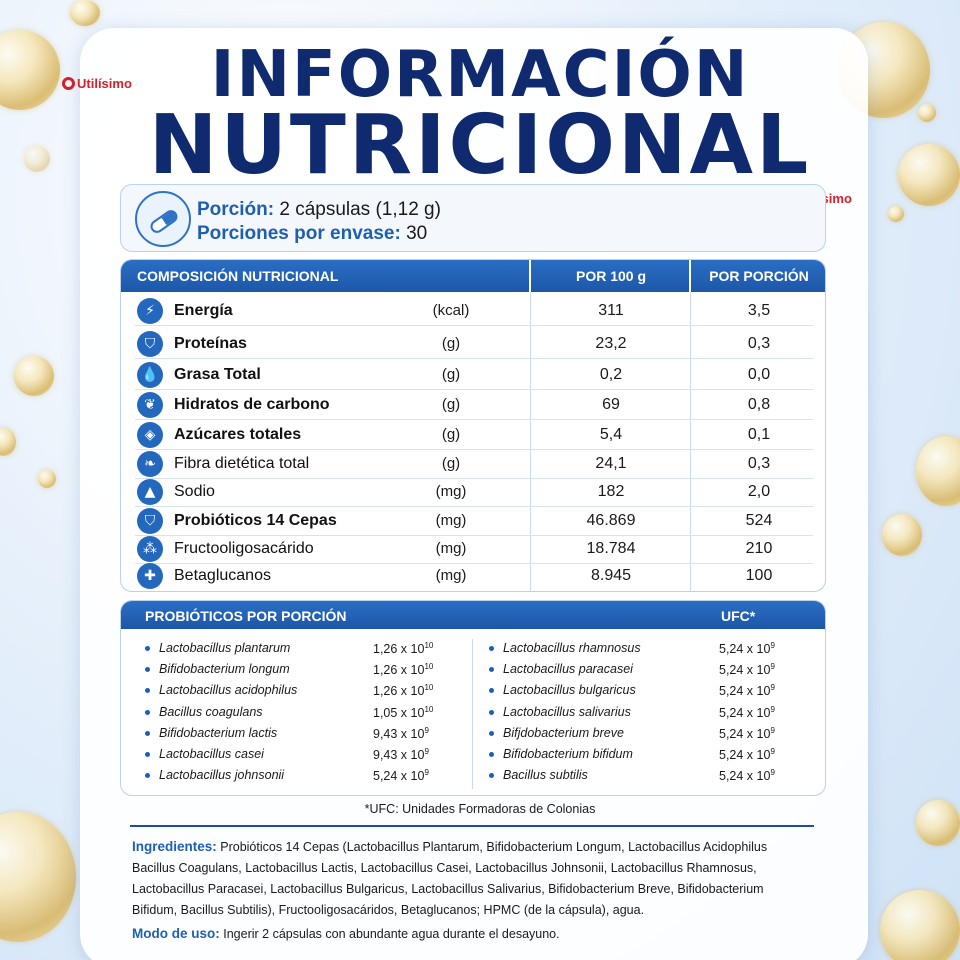 This screenshot has width=960, height=960. I want to click on strain-ufc: 9,43 x 109, so click(401, 754).